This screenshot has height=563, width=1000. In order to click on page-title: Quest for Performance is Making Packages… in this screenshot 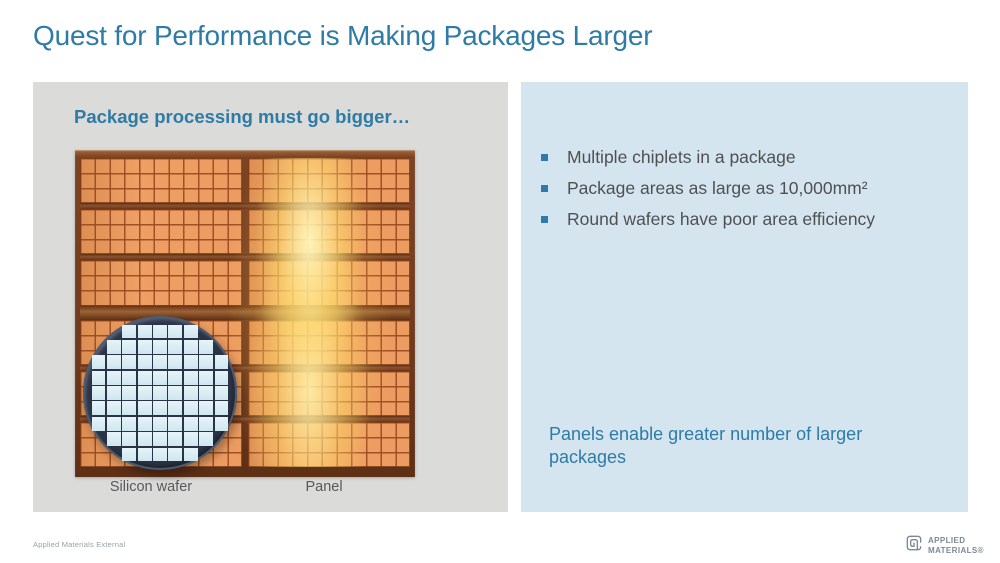, I will do `click(343, 35)`.